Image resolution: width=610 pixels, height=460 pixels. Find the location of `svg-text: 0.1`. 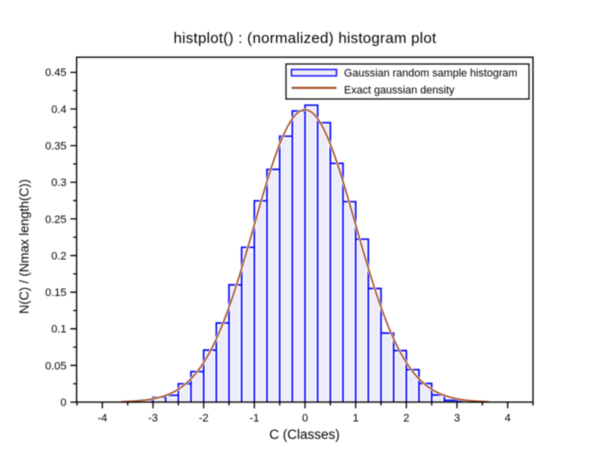

svg-text: 0.1 is located at coordinates (58, 330).